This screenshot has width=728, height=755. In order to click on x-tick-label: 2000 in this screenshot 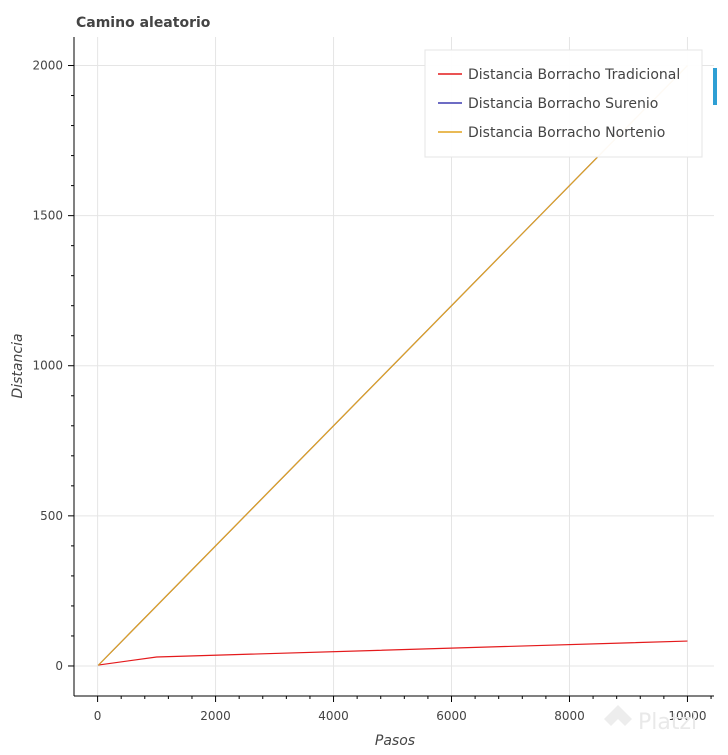, I will do `click(215, 716)`.